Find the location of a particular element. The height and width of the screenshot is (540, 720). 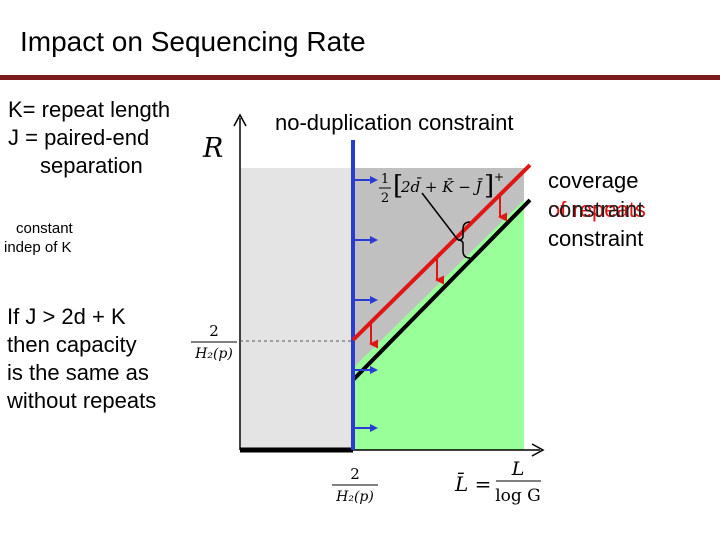

green-region is located at coordinates (438, 325).